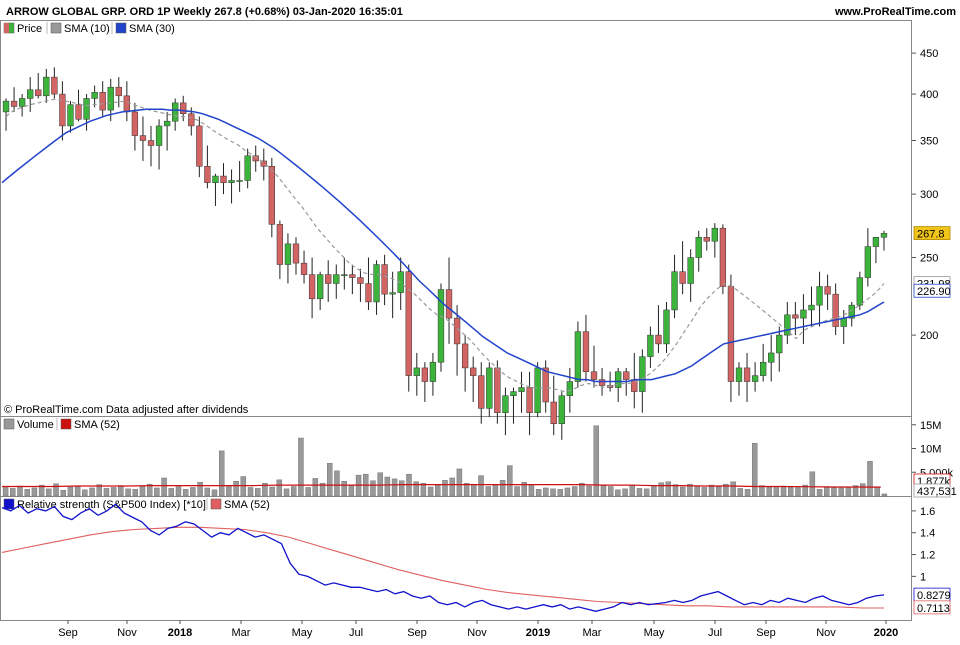 The height and width of the screenshot is (645, 960). Describe the element at coordinates (152, 29) in the screenshot. I see `legend-label-sma30: SMA (30)` at that location.